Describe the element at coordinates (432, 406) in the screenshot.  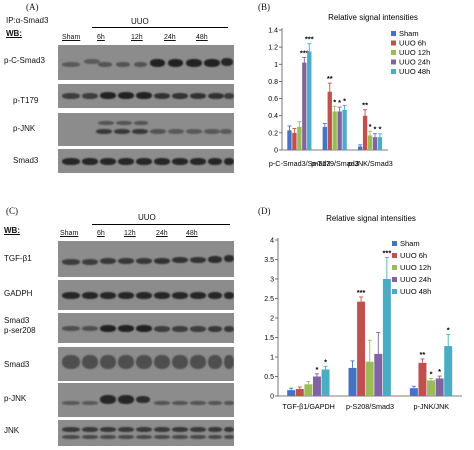
I see `x-category-label: p-JNK/JNK` at that location.